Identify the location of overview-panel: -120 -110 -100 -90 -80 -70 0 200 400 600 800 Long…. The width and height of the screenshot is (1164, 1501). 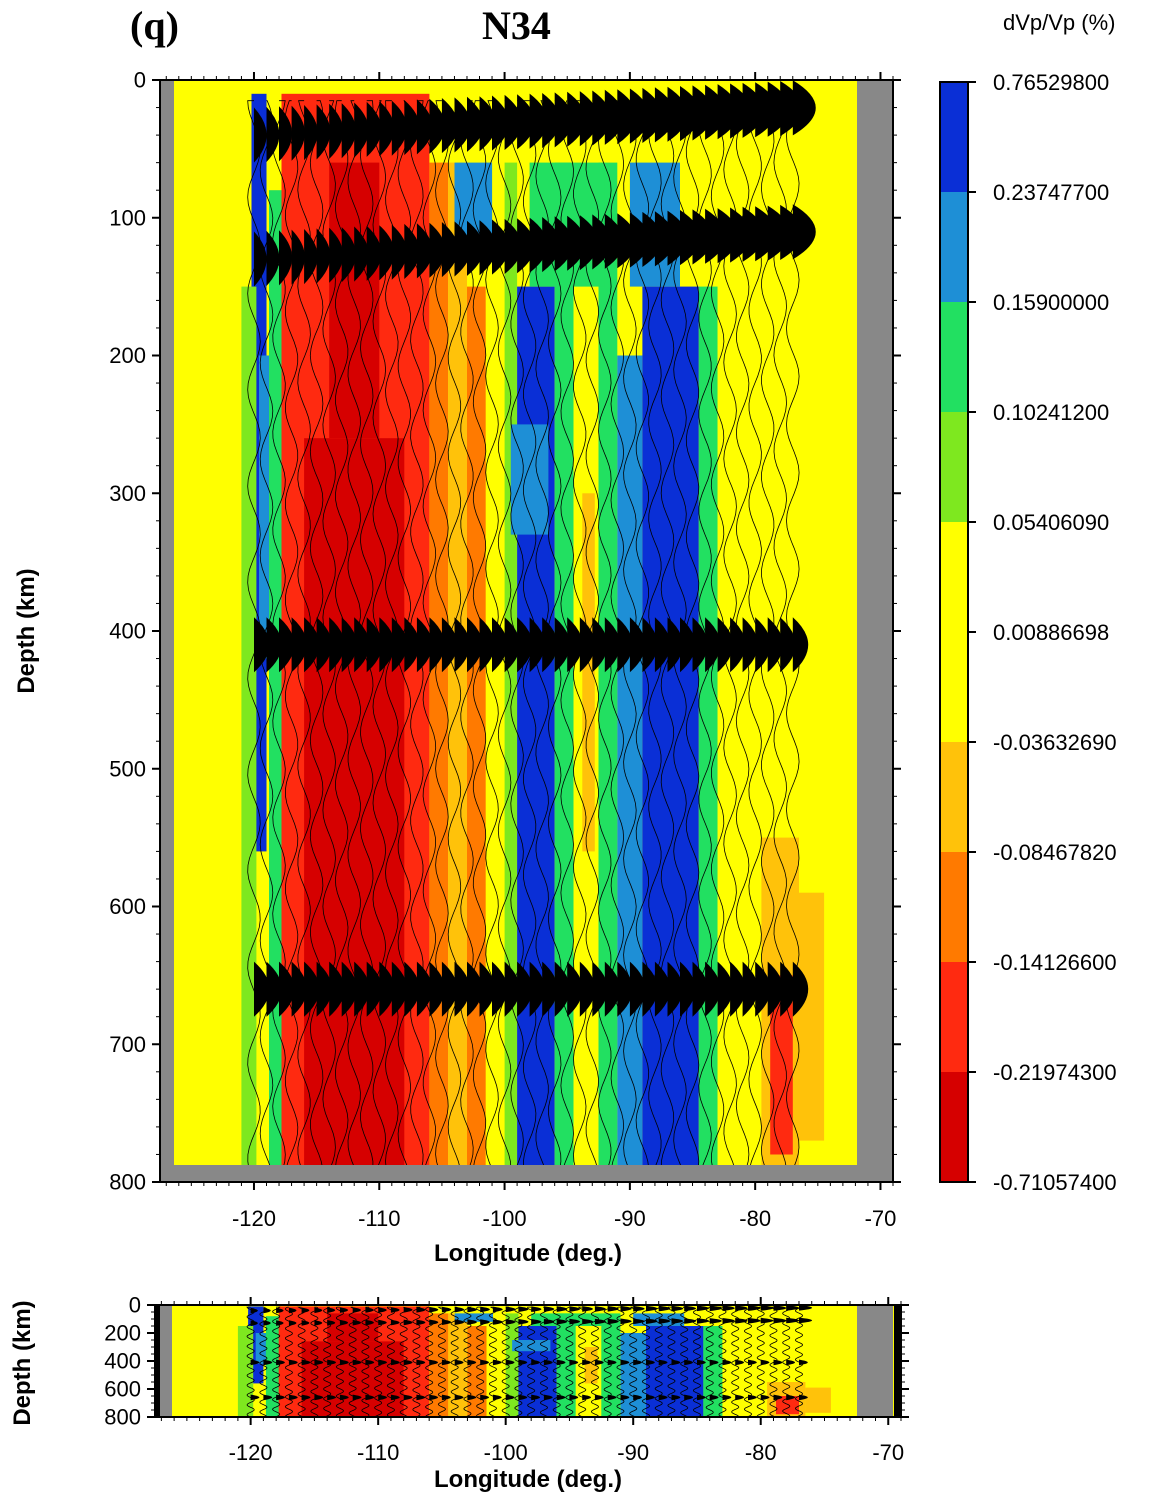
(459, 1393).